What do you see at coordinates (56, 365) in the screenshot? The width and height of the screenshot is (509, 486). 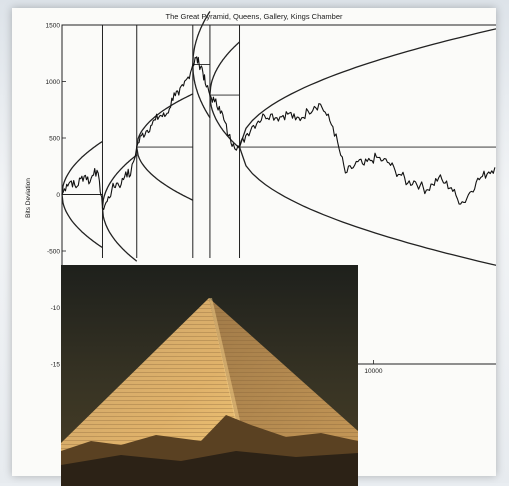 I see `y-tick-label: -15` at bounding box center [56, 365].